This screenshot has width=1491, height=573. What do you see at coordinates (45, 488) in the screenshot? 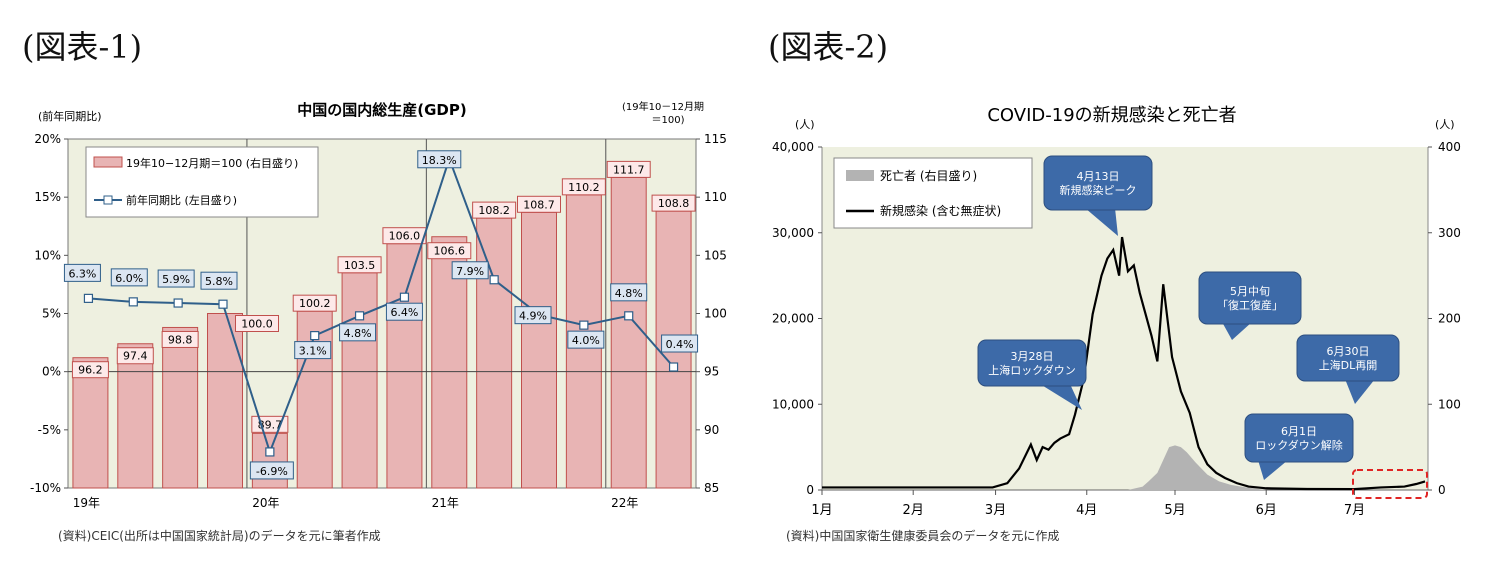
I see `chart1-left-tick-label: -10%` at bounding box center [45, 488].